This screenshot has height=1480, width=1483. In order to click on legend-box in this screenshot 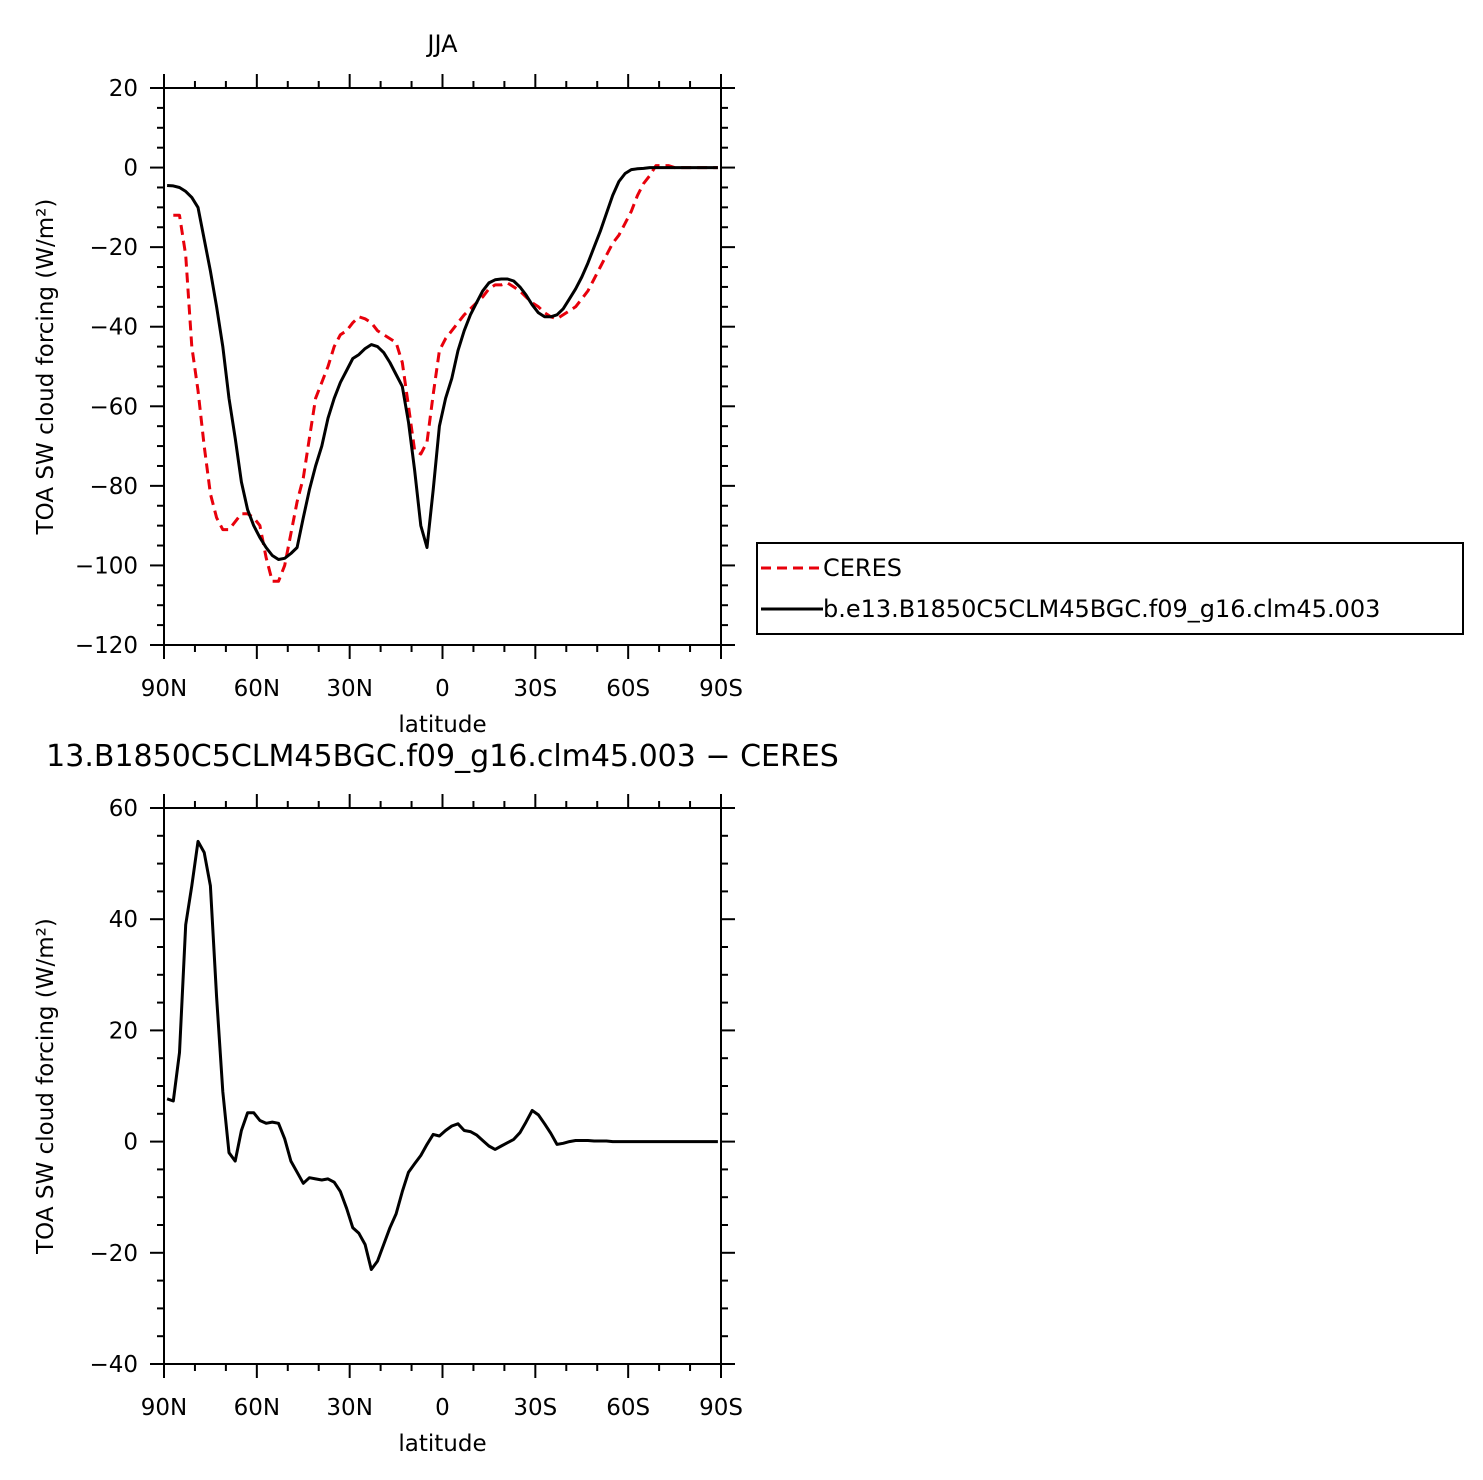, I will do `click(1110, 588)`.